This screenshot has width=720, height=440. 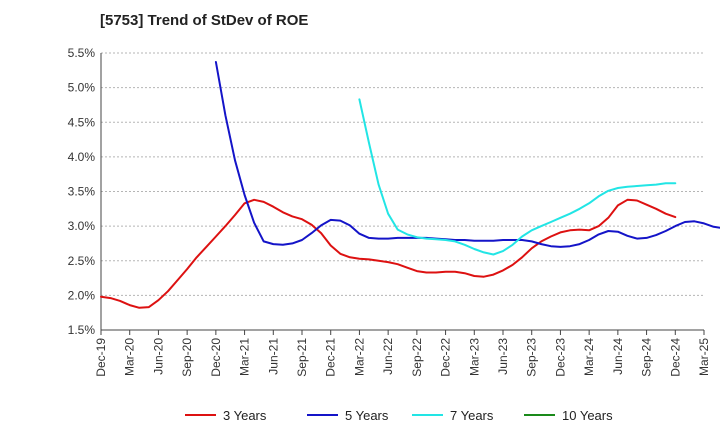 What do you see at coordinates (82, 330) in the screenshot?
I see `y-tick-label: 1.5%` at bounding box center [82, 330].